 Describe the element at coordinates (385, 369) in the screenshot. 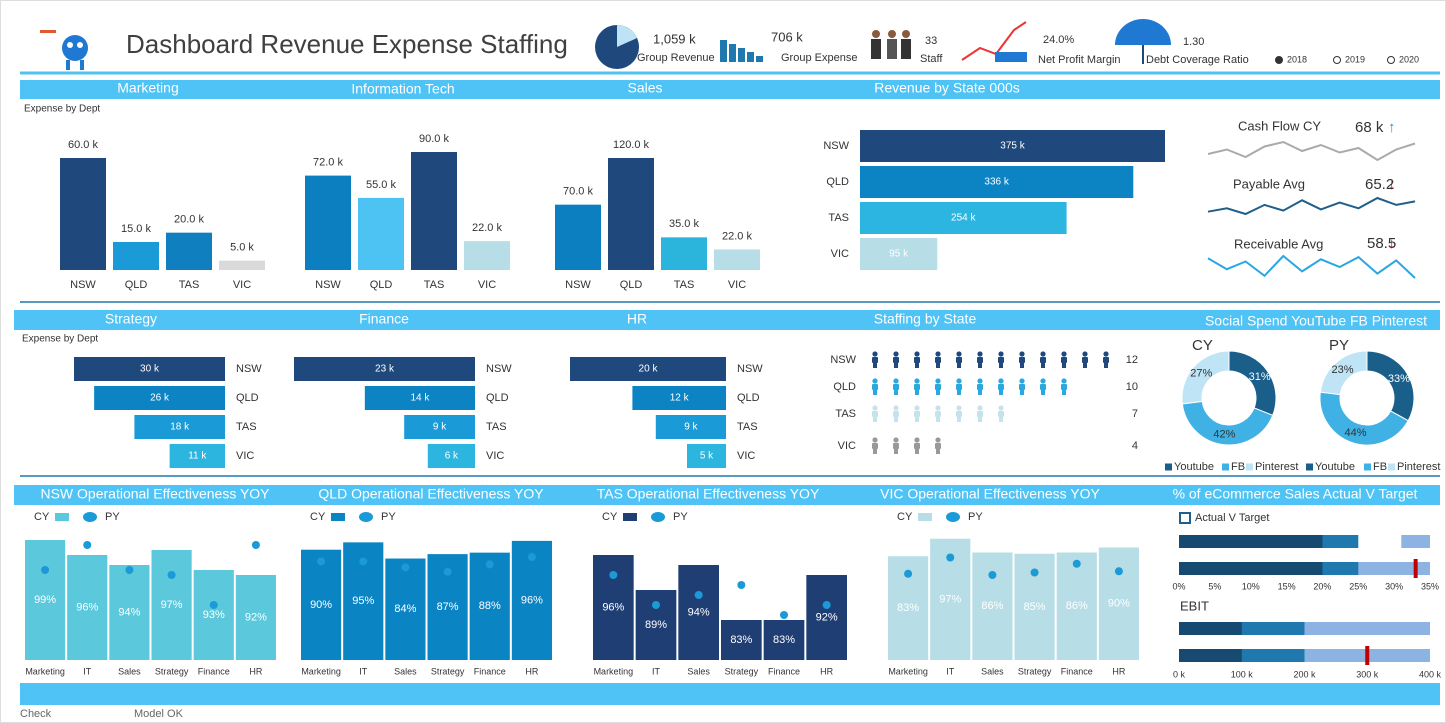

I see `value-label: 23 k` at that location.